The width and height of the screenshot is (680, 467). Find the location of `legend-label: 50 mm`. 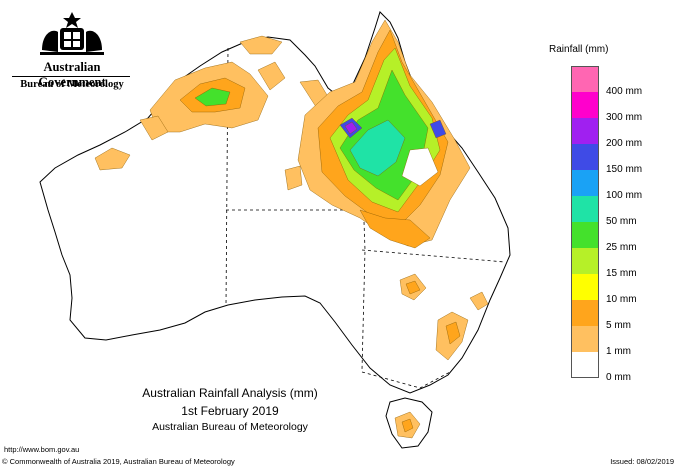

legend-label: 50 mm is located at coordinates (621, 221).